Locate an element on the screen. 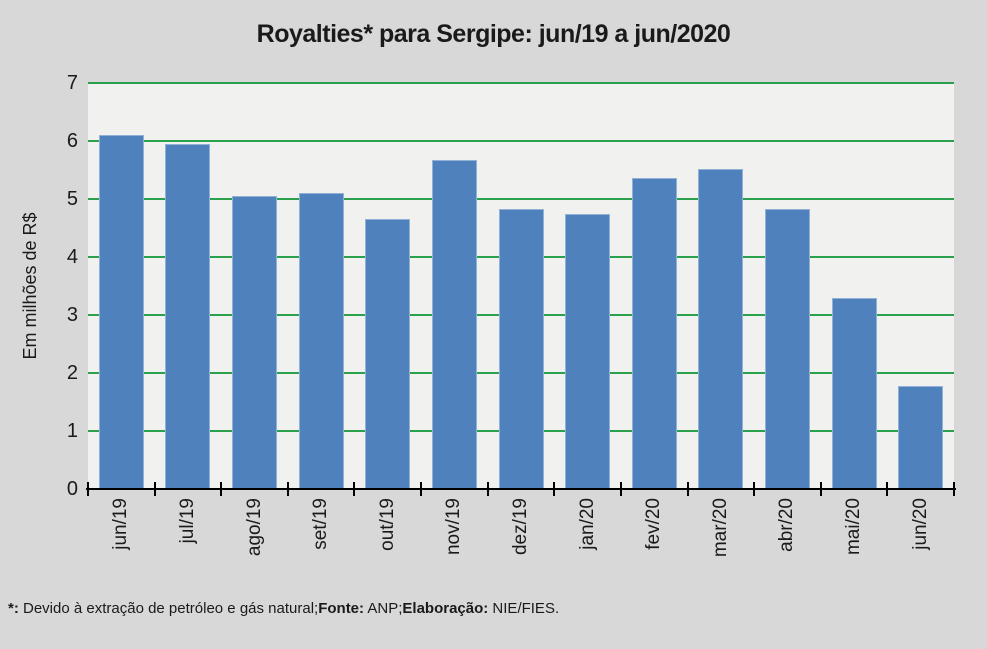 This screenshot has width=987, height=649. bar-jul/19 is located at coordinates (188, 316).